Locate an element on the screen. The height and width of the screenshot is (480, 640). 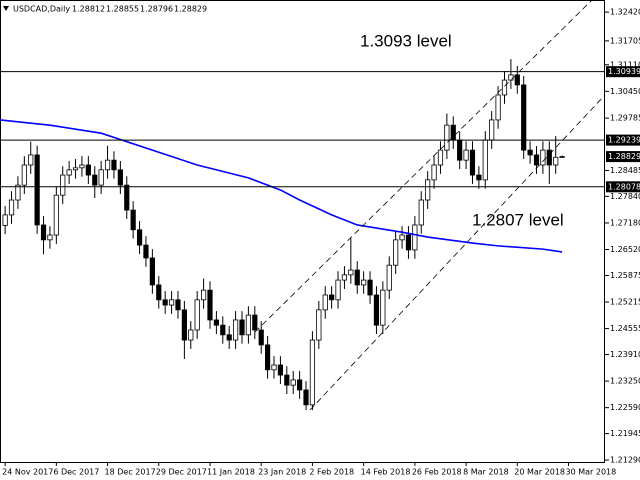
y-tick-label: 1.26520 is located at coordinates (625, 249).